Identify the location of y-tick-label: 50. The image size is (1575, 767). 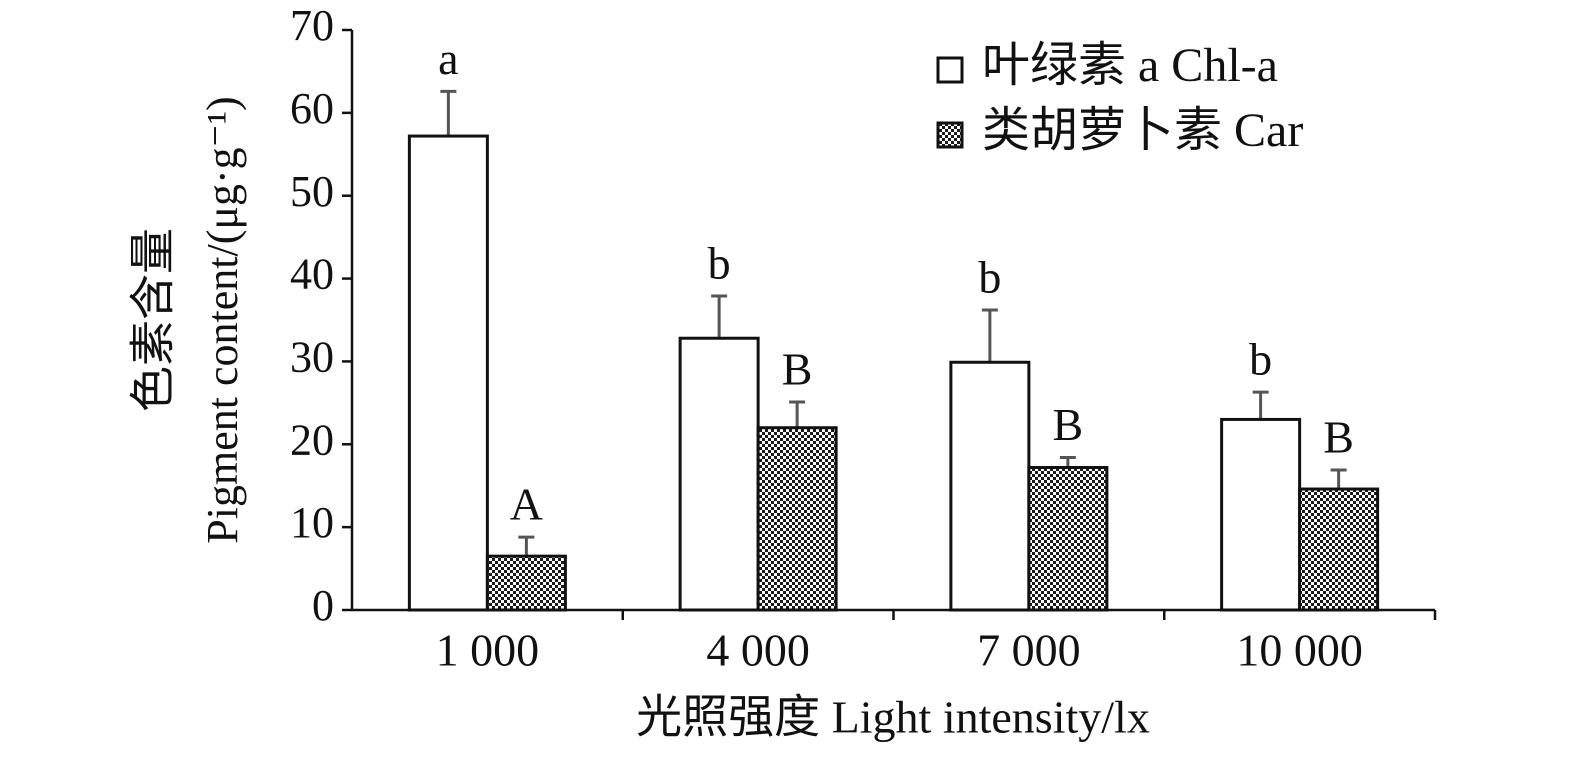
(312, 191).